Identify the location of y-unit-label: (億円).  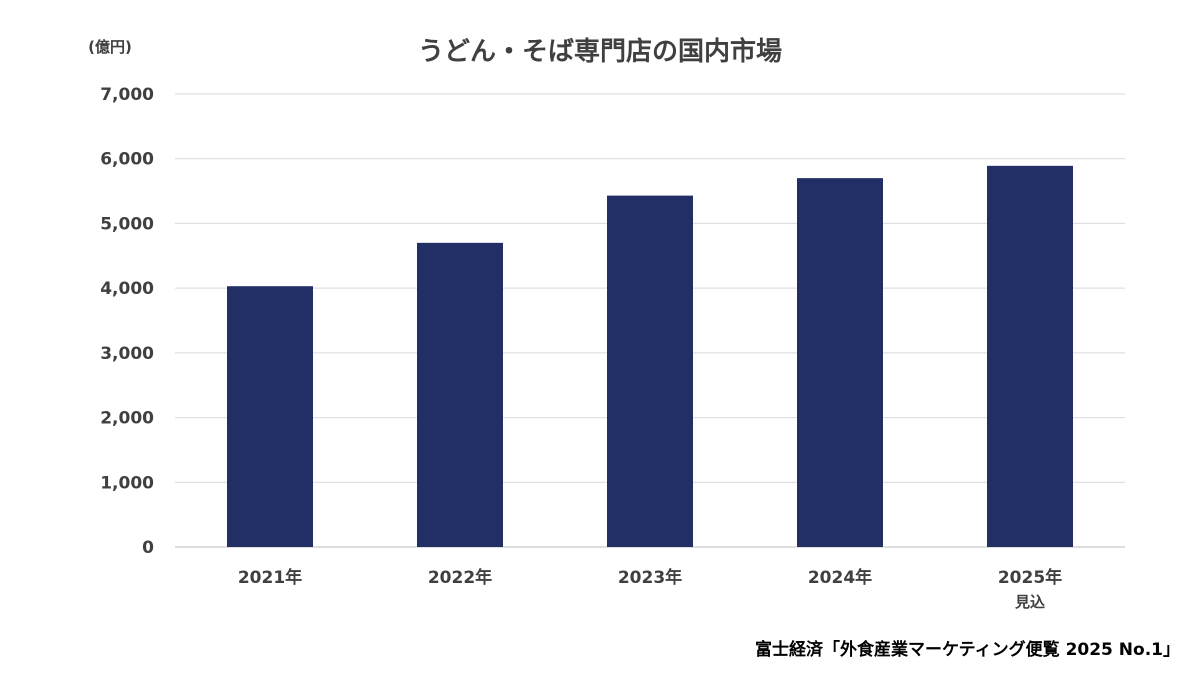
(110, 47).